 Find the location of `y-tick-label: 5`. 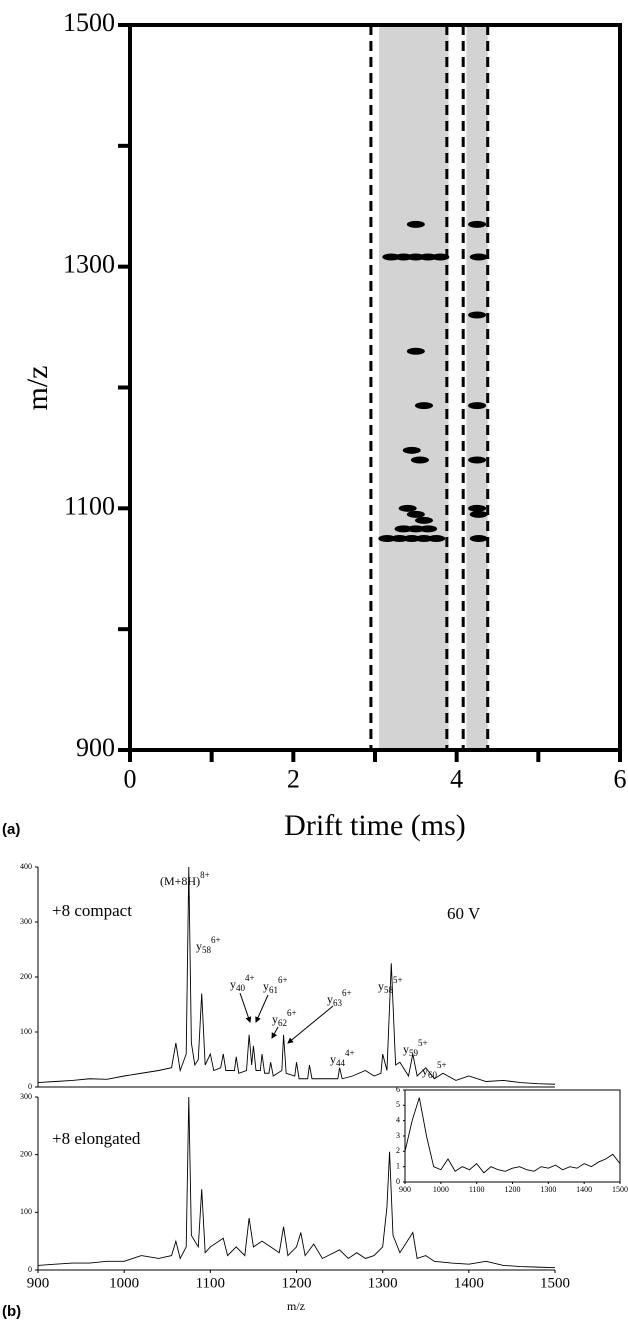

y-tick-label: 5 is located at coordinates (398, 1104).